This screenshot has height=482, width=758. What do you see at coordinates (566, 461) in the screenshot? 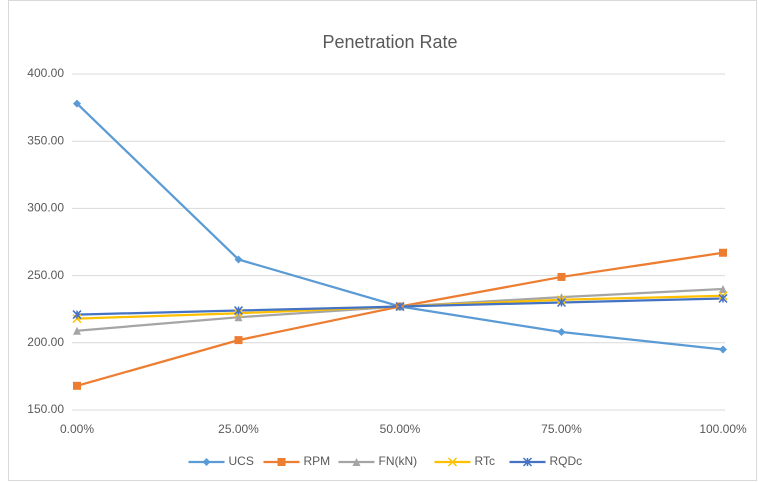
I see `legend-label: RQDc` at bounding box center [566, 461].